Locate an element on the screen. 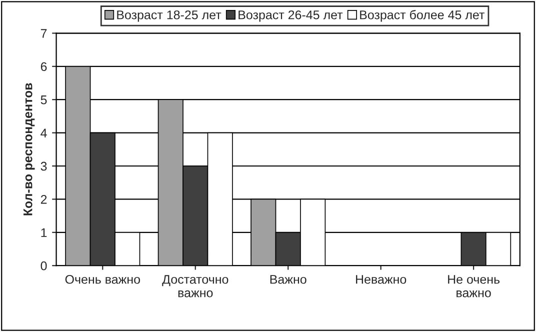  legend-label: Возраст 26-45 лет is located at coordinates (290, 16).